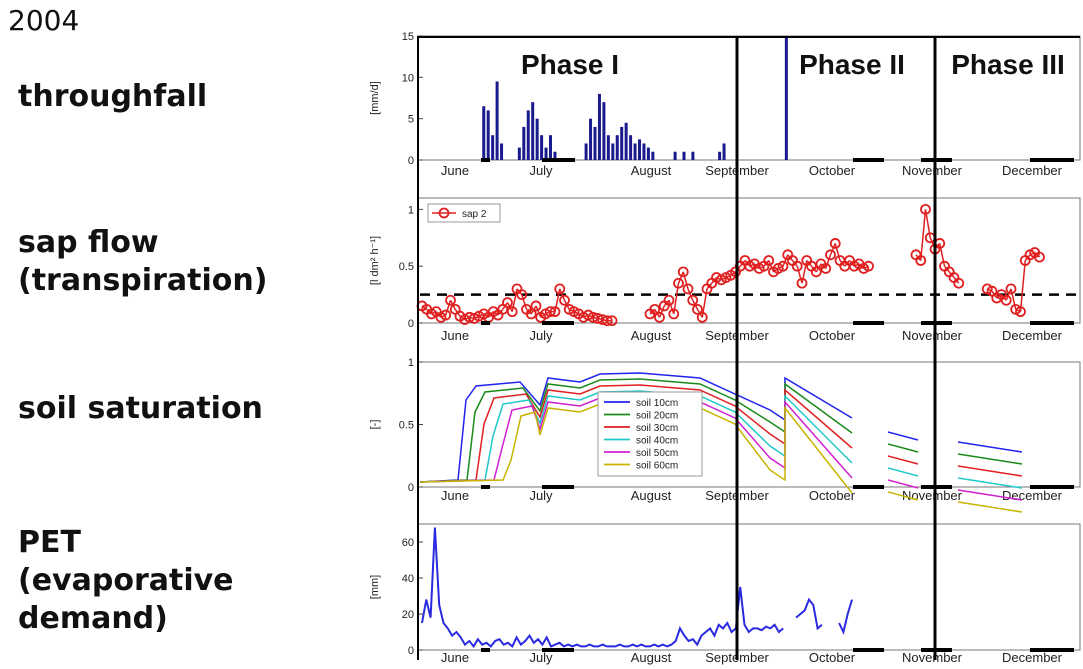 Image resolution: width=1083 pixels, height=669 pixels. What do you see at coordinates (602, 588) in the screenshot?
I see `pet-line` at bounding box center [602, 588].